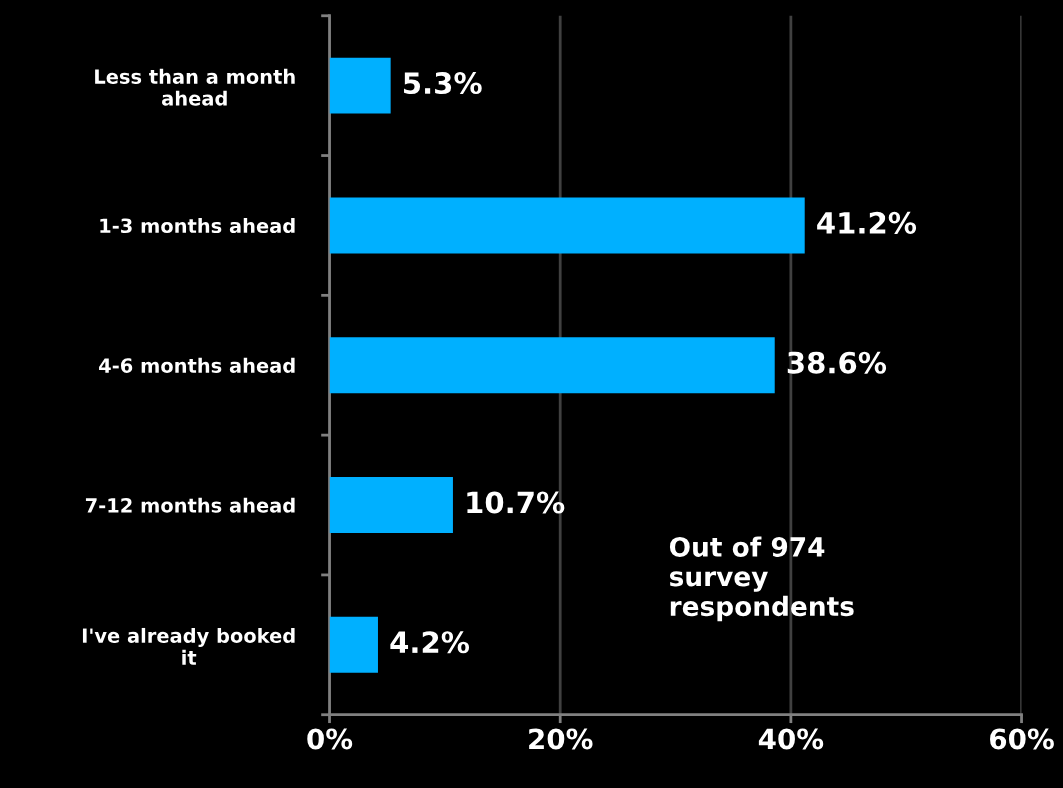 The height and width of the screenshot is (788, 1063). I want to click on data-label: 4.2%, so click(430, 642).